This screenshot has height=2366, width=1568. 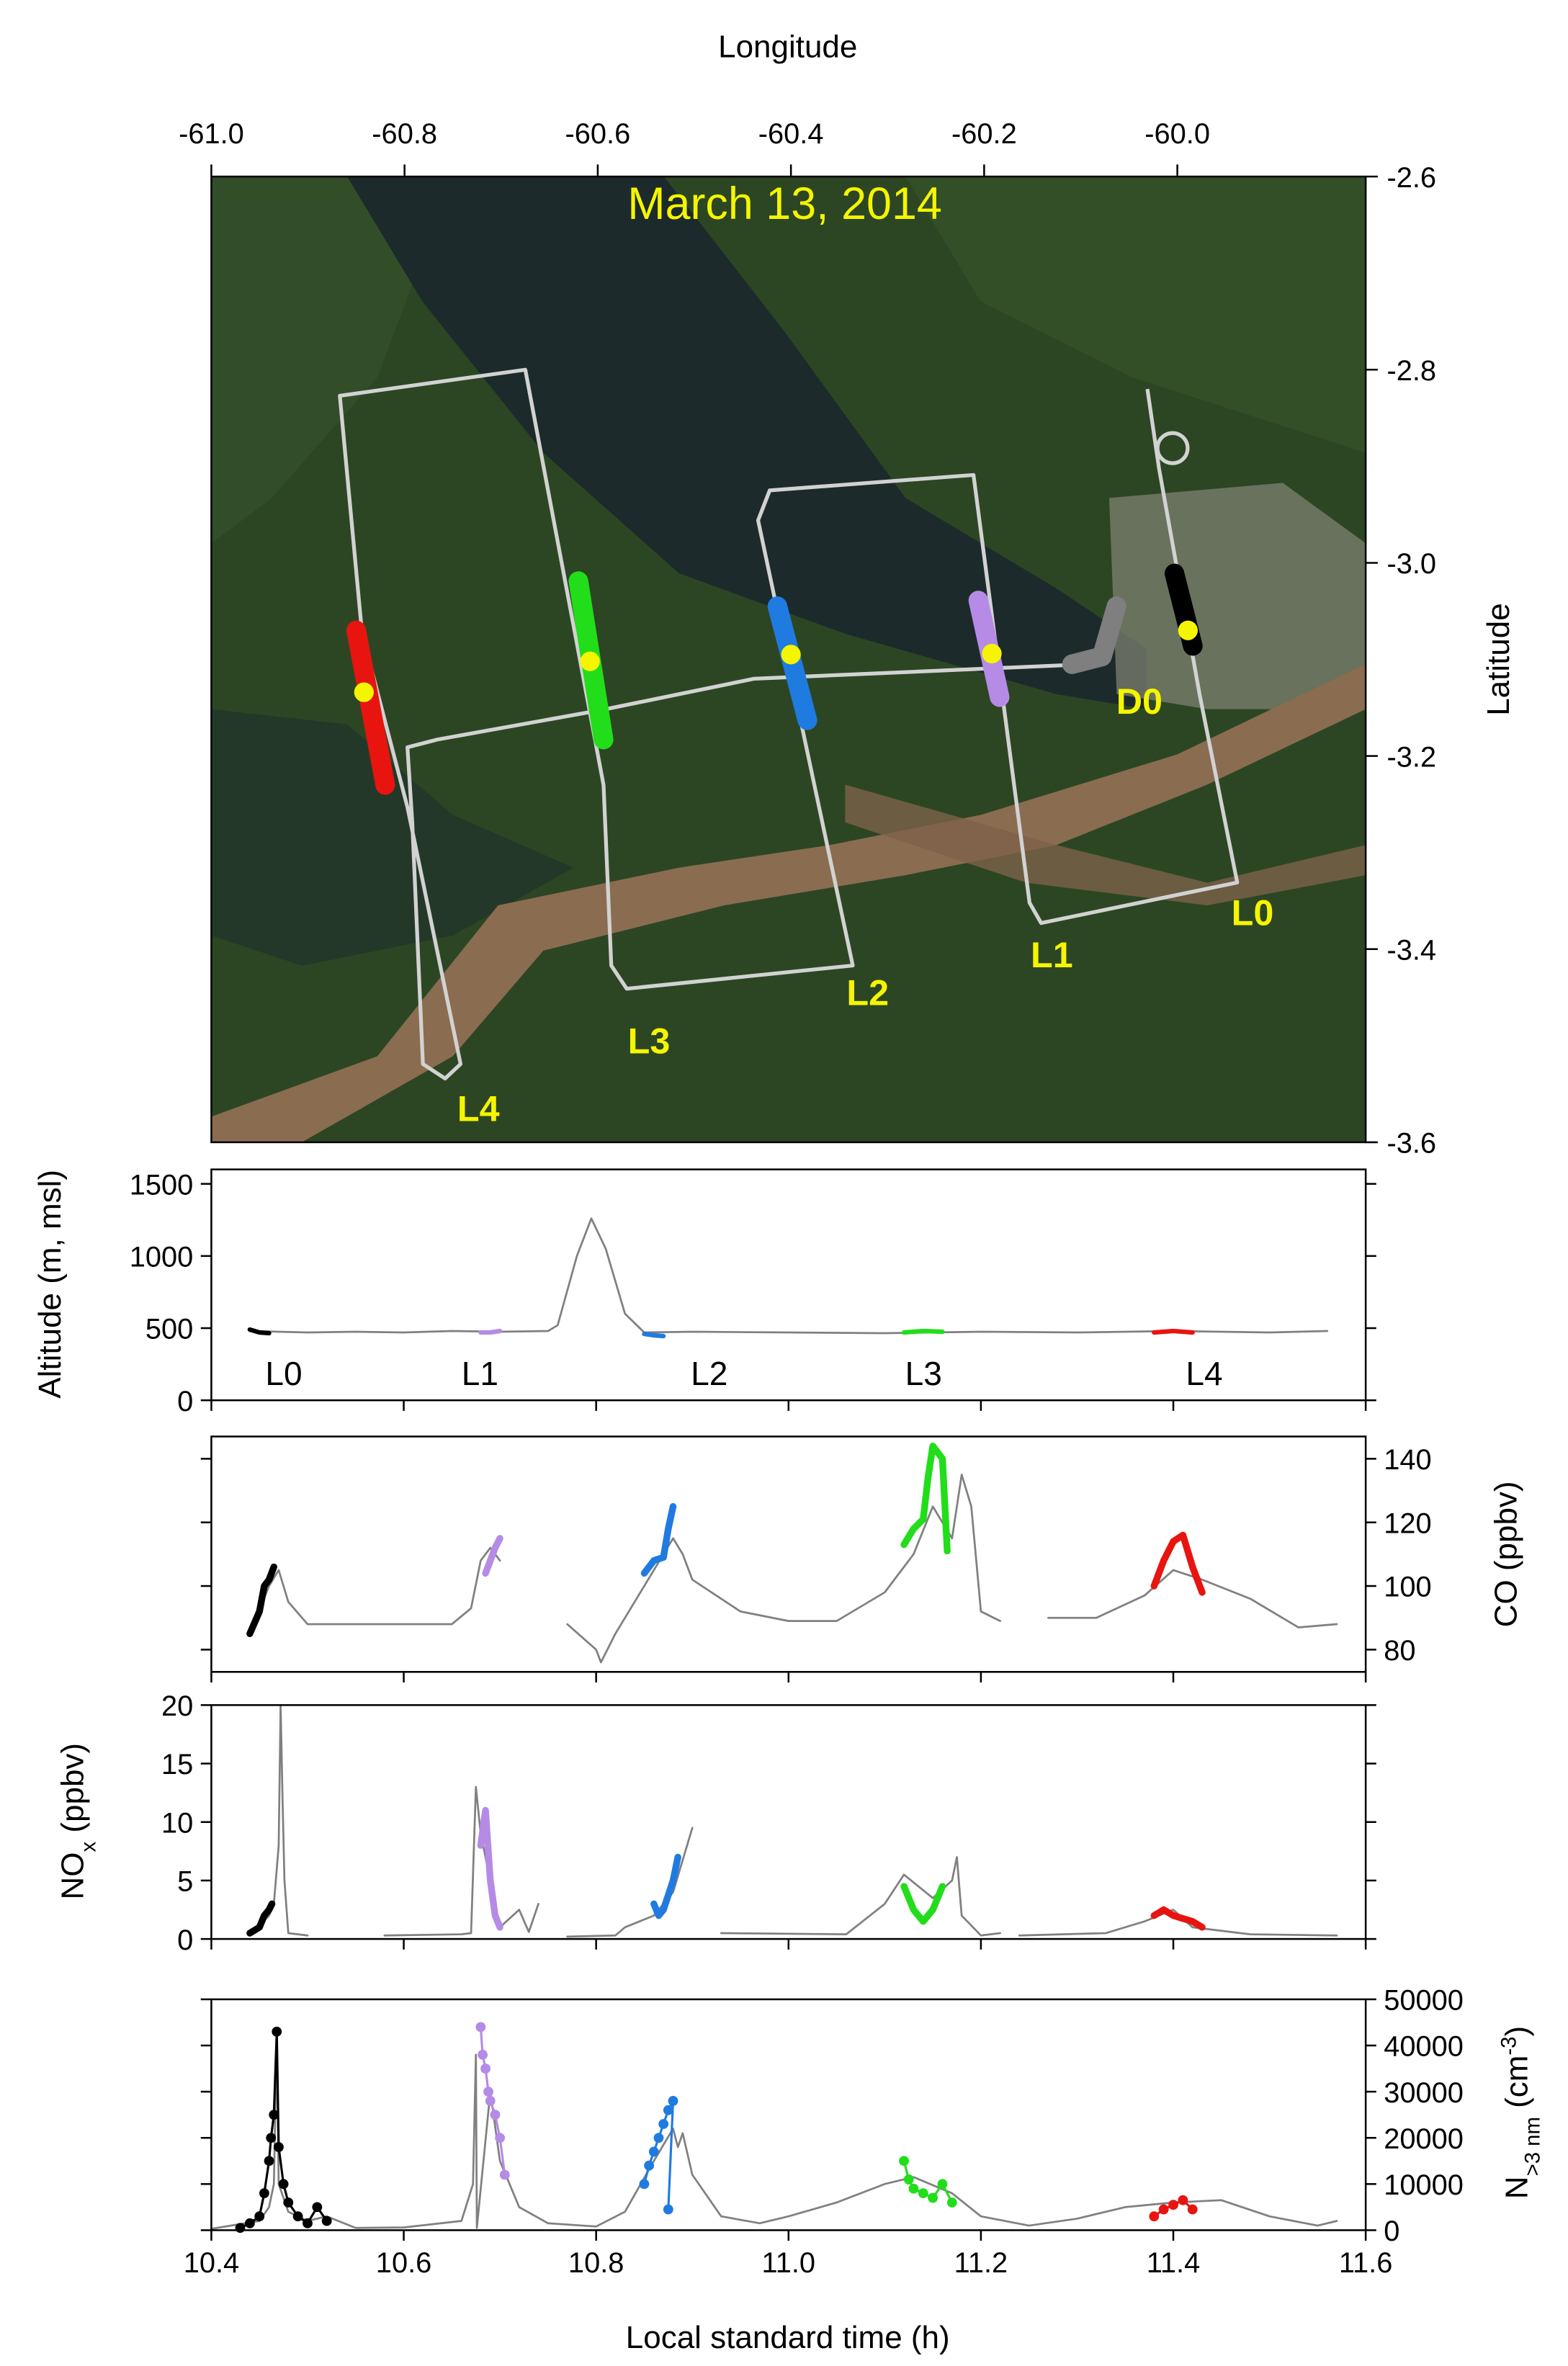 I want to click on y-tick-label: -2.6, so click(x=1411, y=178).